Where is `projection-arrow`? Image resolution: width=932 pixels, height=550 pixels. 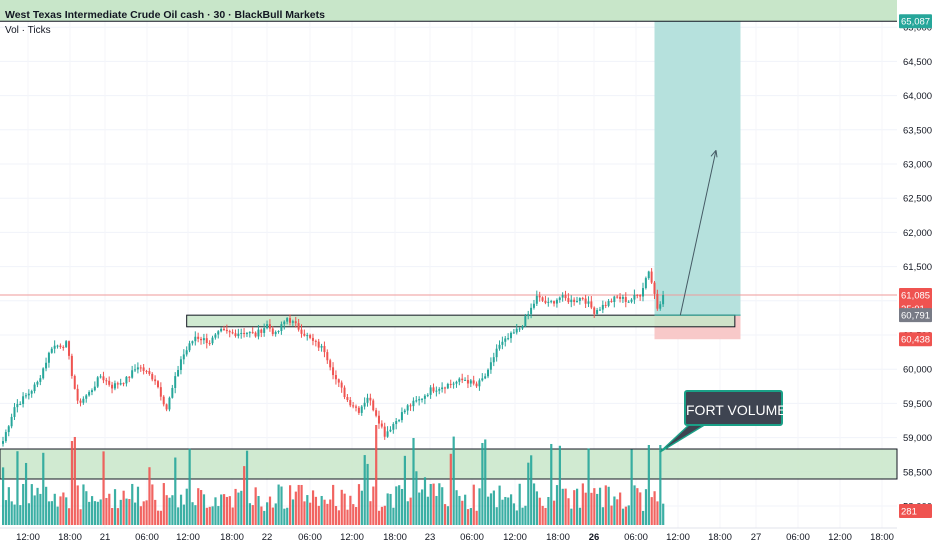
projection-arrow is located at coordinates (698, 232).